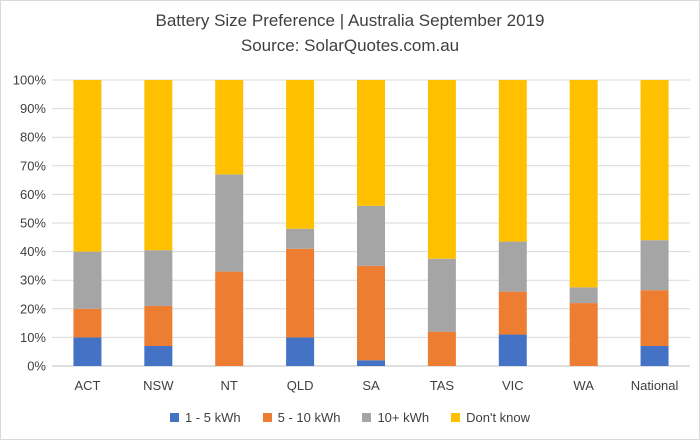  What do you see at coordinates (403, 417) in the screenshot?
I see `legend-label: 10+ kWh` at bounding box center [403, 417].